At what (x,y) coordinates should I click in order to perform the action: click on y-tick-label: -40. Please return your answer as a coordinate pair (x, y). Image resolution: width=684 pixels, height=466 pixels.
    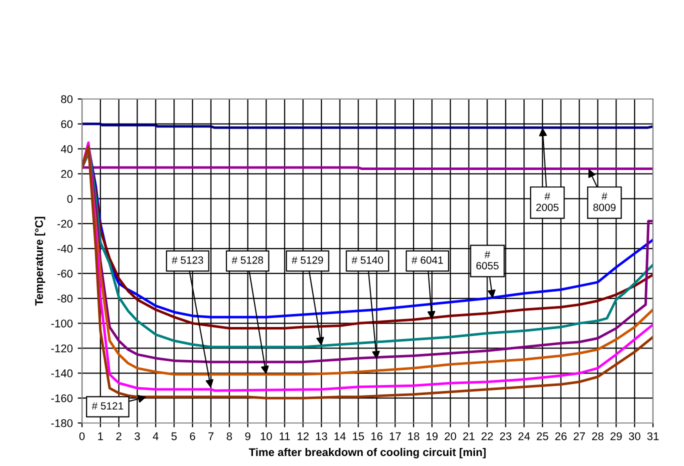
    Looking at the image, I should click on (65, 248).